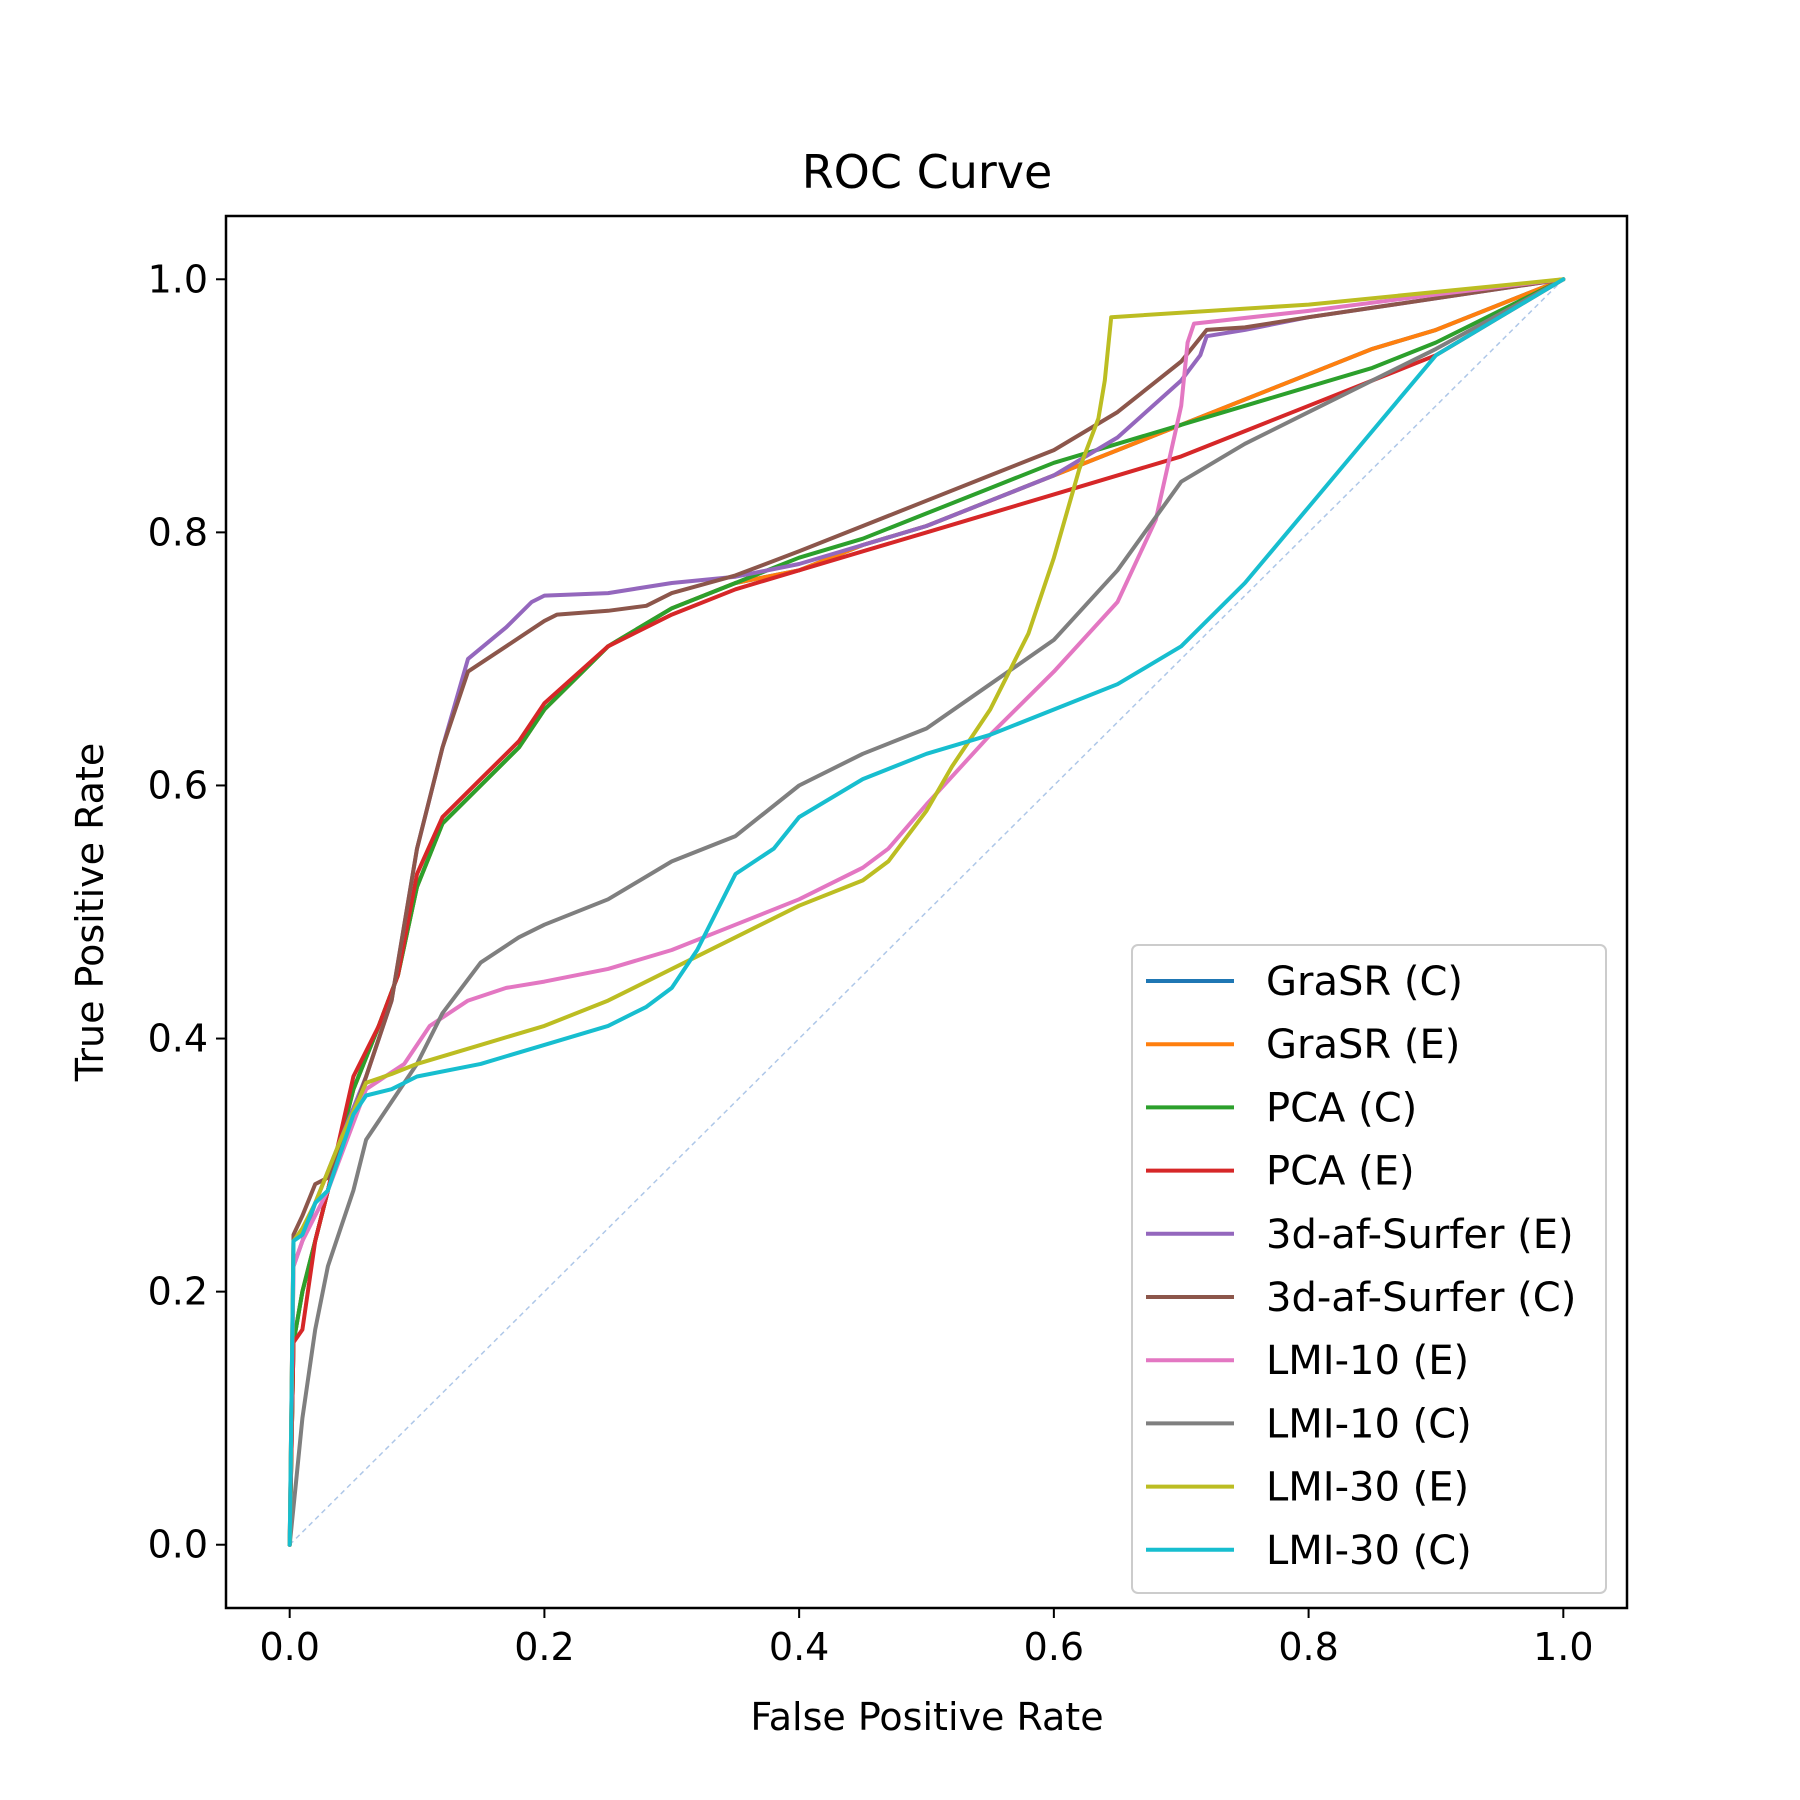  Describe the element at coordinates (544, 1647) in the screenshot. I see `x-tick-label: 0.2` at that location.